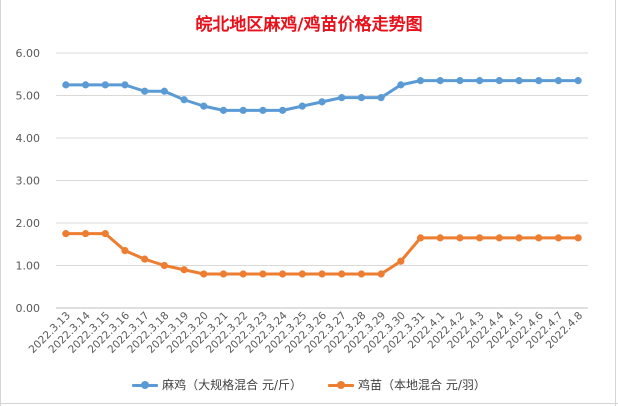 The width and height of the screenshot is (618, 406). I want to click on chart-title: 皖北地区麻鸡/鸡苗价格走势图, so click(309, 25).